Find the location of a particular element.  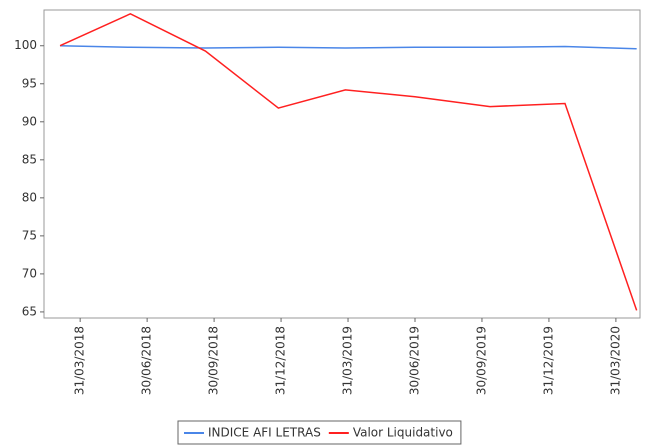

x-tick-label: 30/09/2019 is located at coordinates (481, 360).